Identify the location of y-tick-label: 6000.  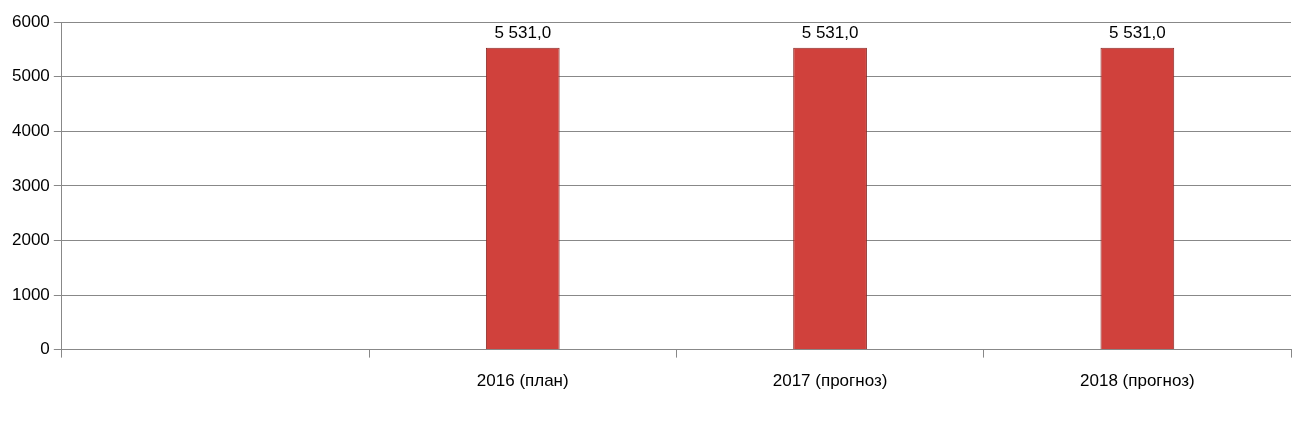
(30, 21).